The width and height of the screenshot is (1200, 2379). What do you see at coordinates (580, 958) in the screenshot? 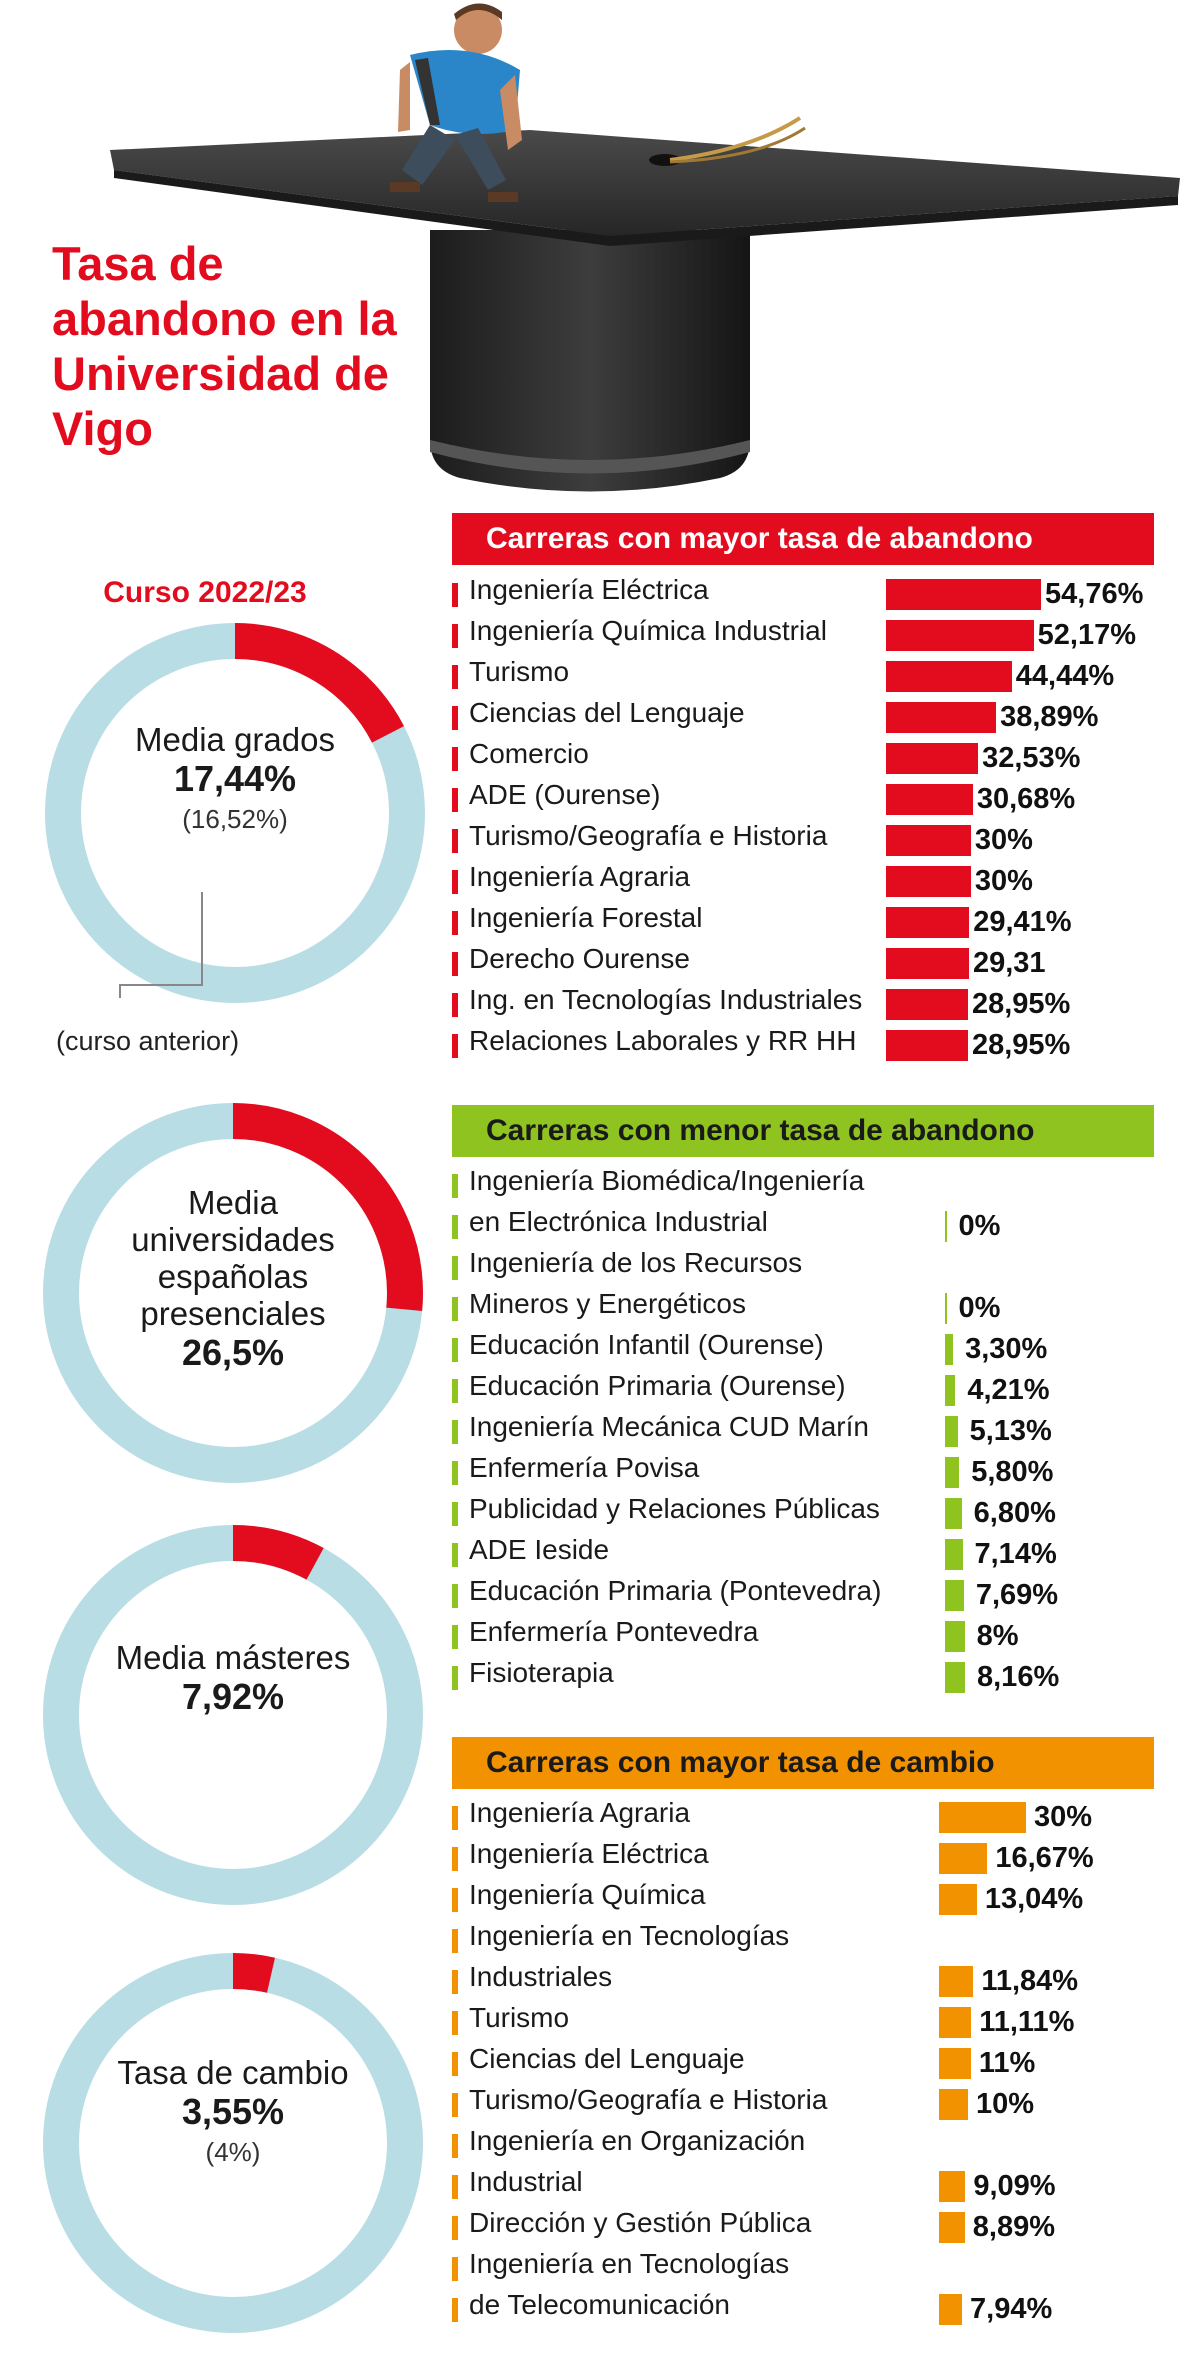
I see `category-label: Derecho Ourense` at bounding box center [580, 958].